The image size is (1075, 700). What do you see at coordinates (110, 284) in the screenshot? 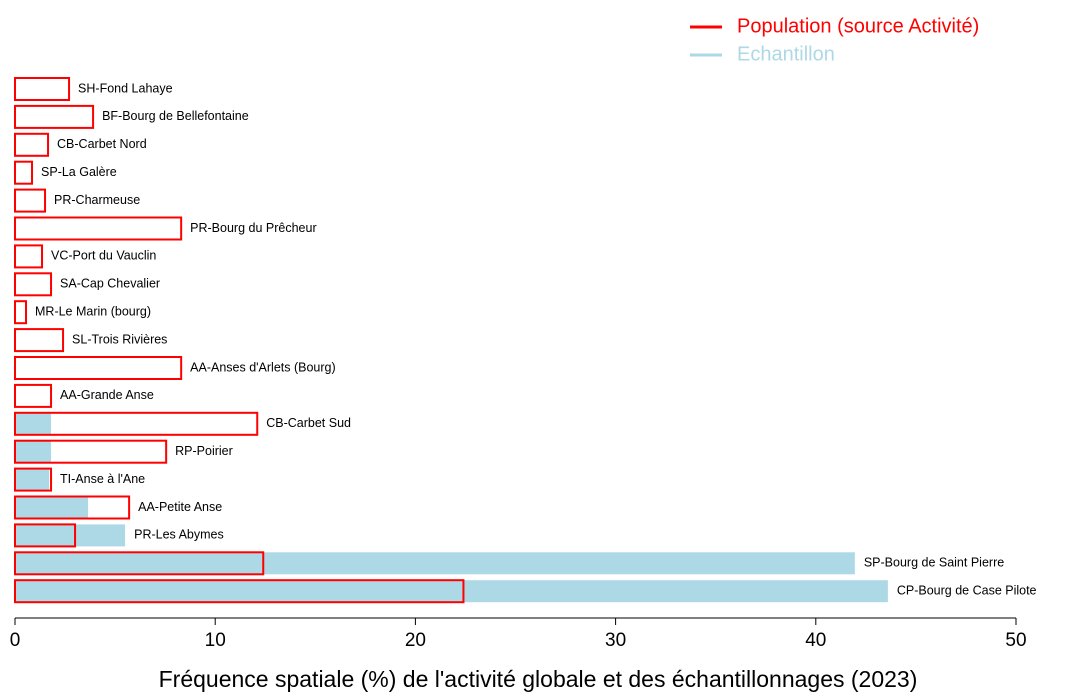
I see `category-label: SA-Cap Chevalier` at bounding box center [110, 284].